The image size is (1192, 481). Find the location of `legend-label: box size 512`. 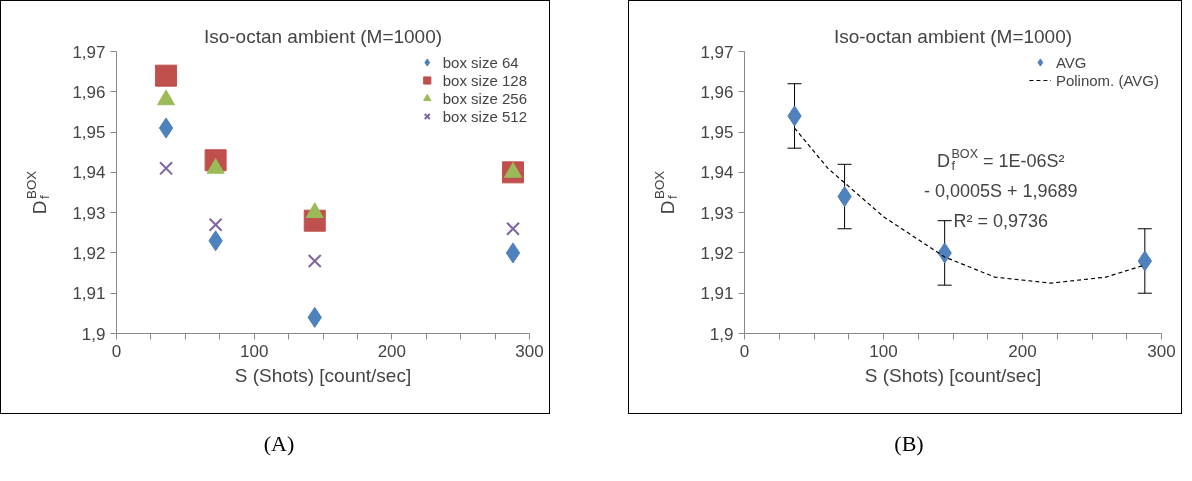

legend-label: box size 512 is located at coordinates (484, 116).